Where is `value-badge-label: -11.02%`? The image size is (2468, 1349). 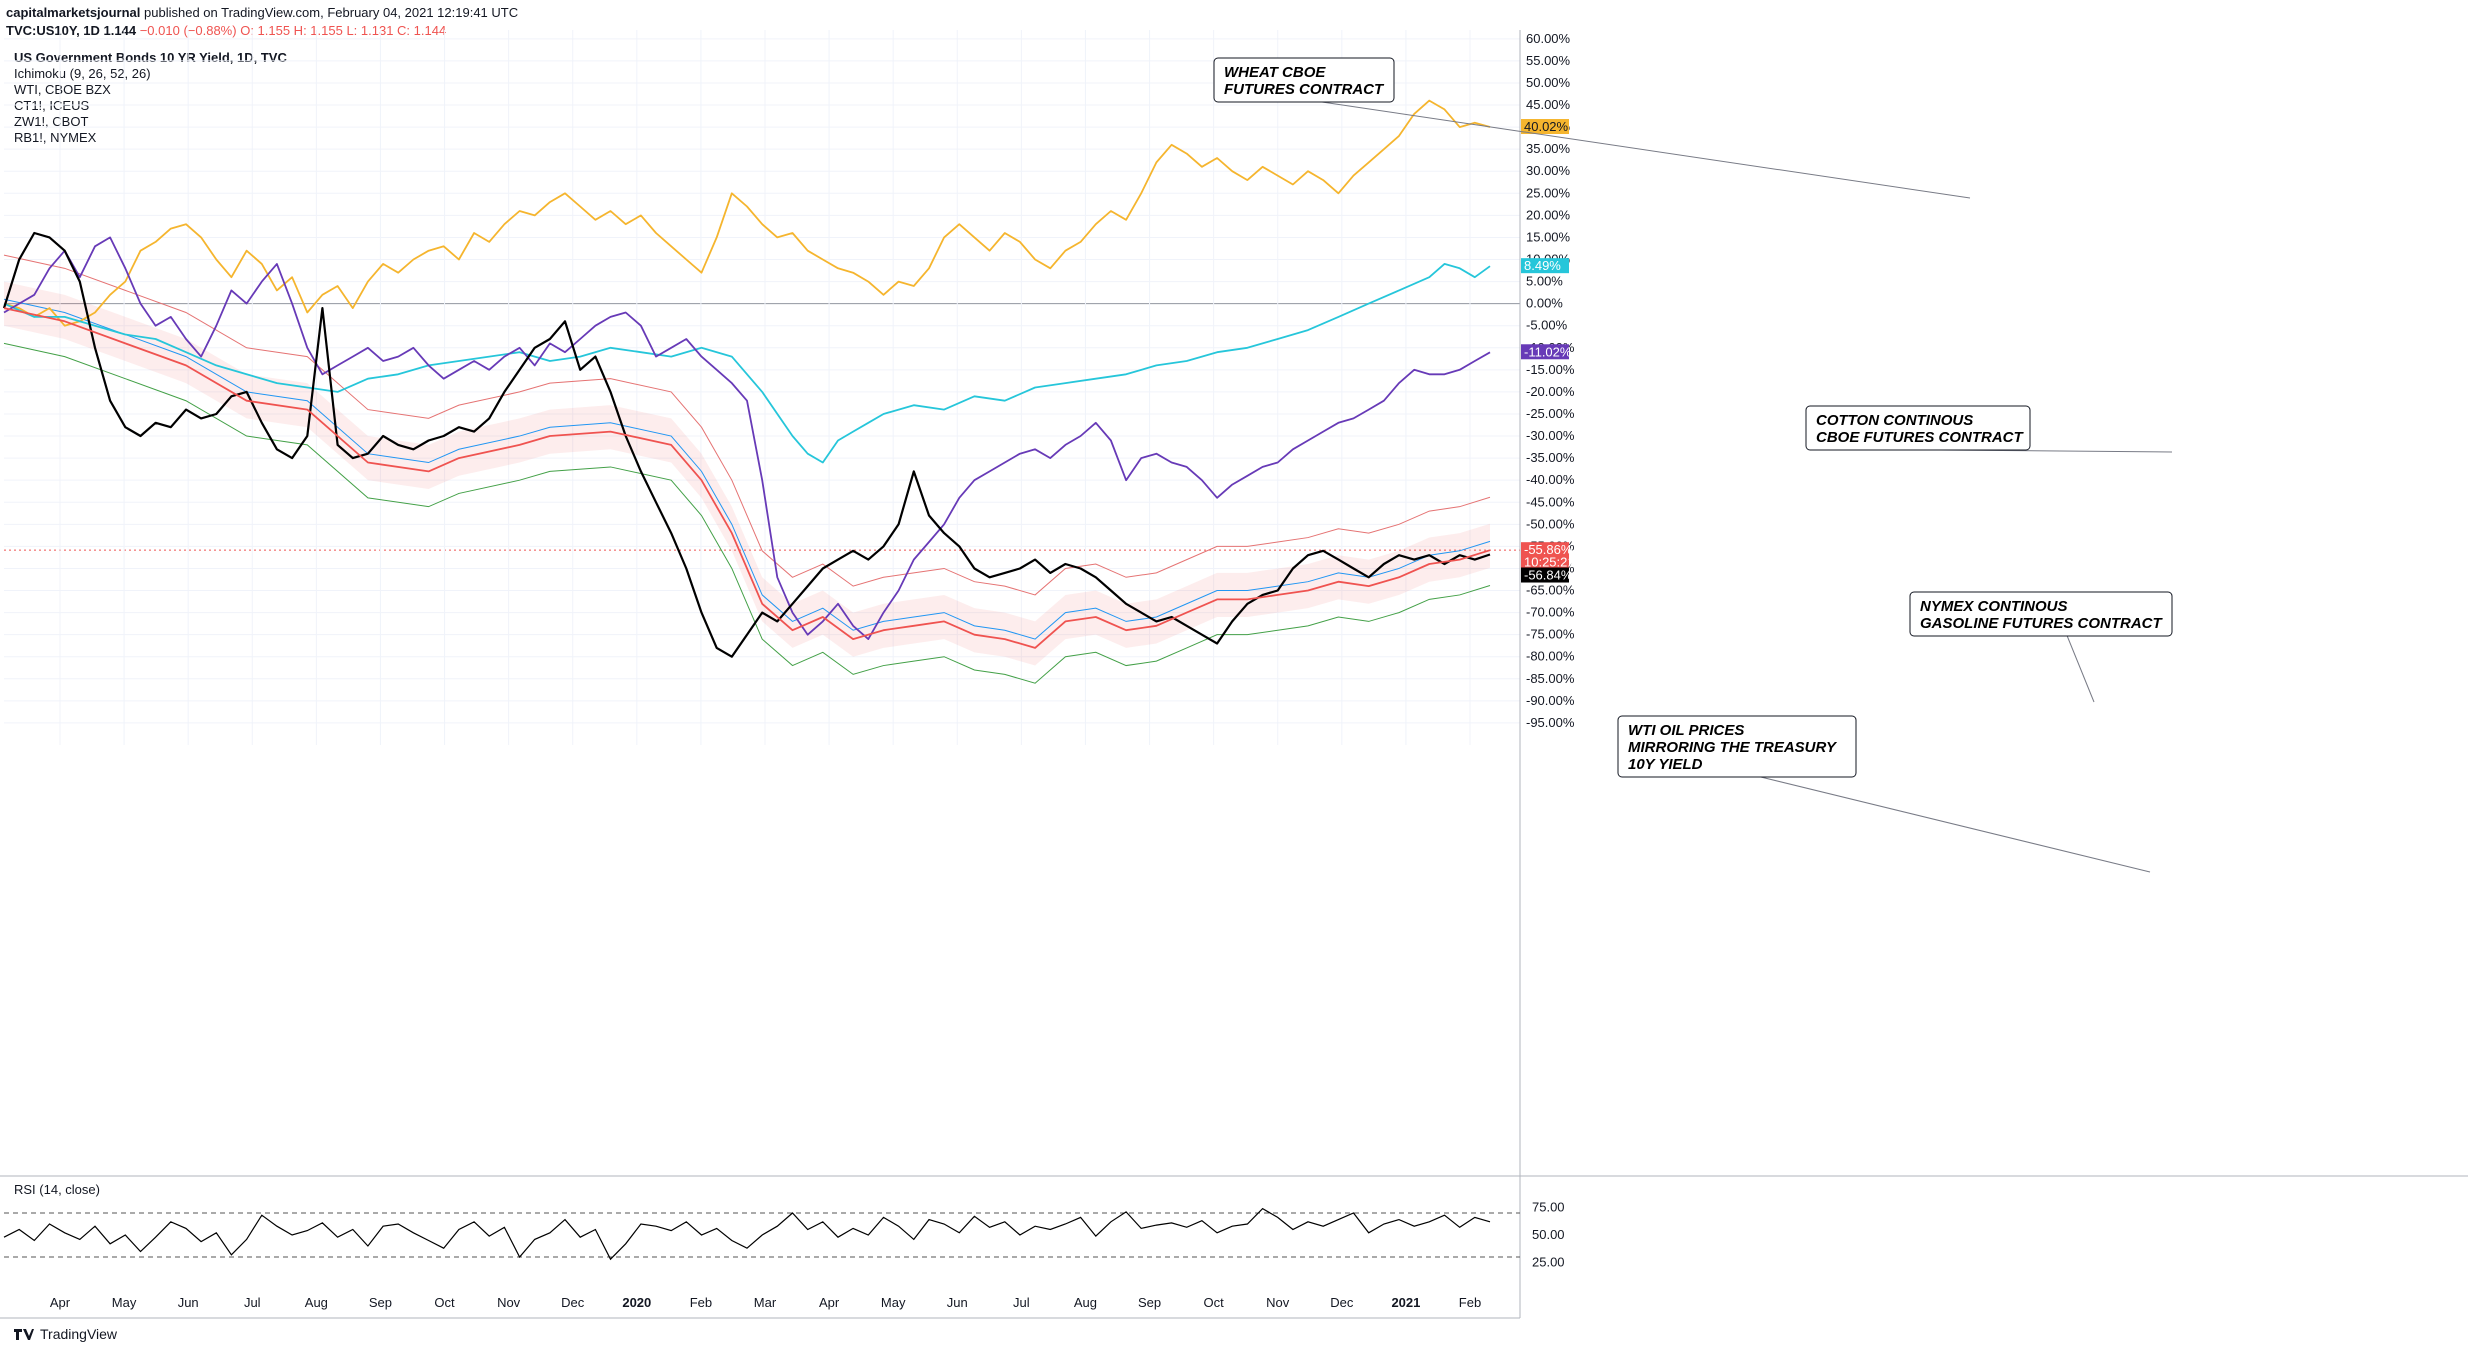 value-badge-label: -11.02% is located at coordinates (1548, 351).